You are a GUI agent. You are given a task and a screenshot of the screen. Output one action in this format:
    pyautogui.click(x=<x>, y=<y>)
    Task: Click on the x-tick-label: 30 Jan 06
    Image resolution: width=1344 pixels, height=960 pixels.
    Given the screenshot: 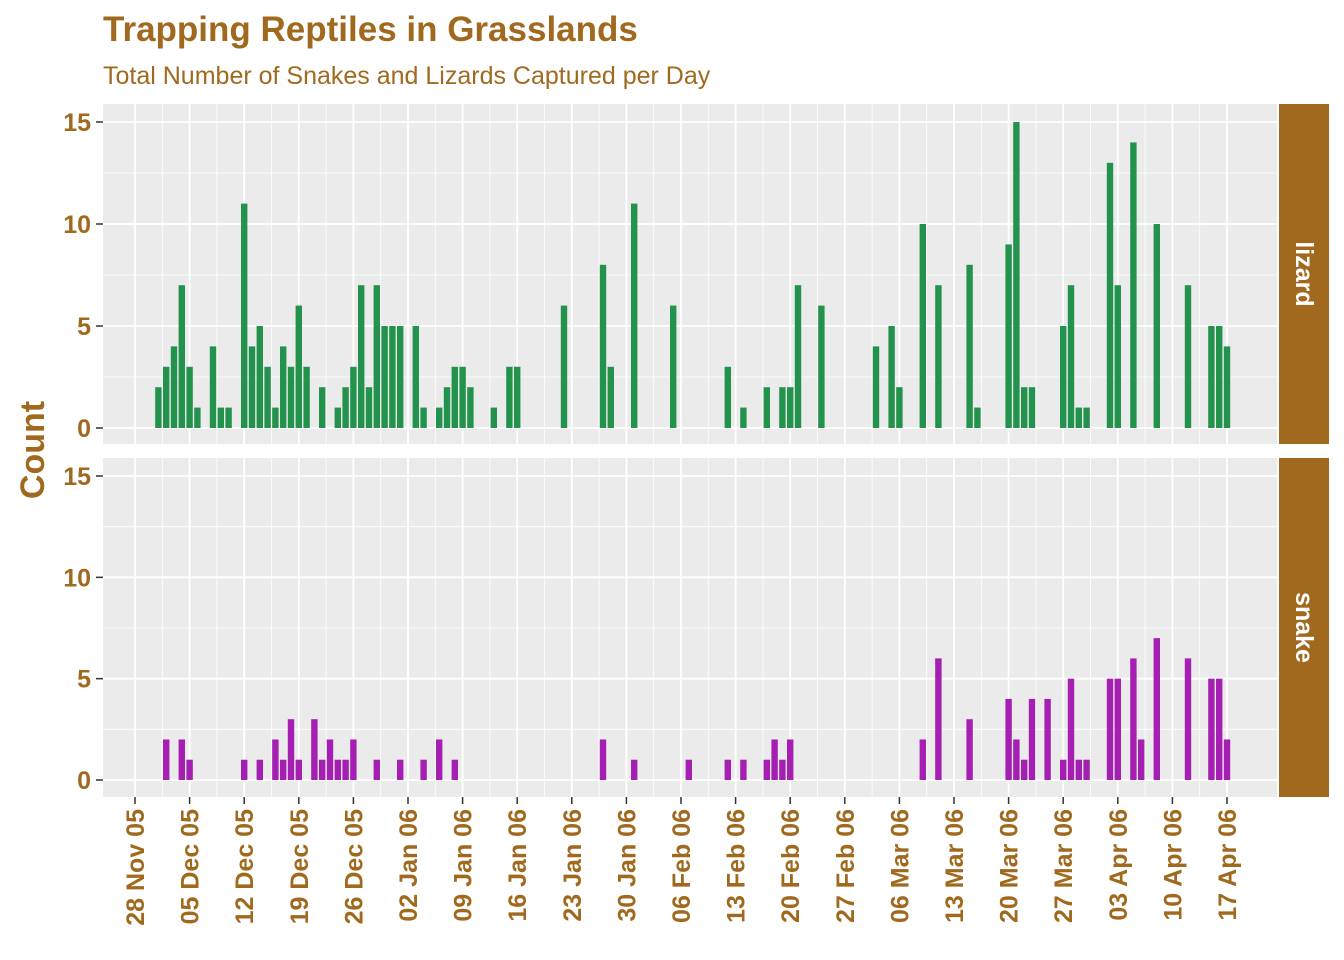 What is the action you would take?
    pyautogui.click(x=627, y=865)
    